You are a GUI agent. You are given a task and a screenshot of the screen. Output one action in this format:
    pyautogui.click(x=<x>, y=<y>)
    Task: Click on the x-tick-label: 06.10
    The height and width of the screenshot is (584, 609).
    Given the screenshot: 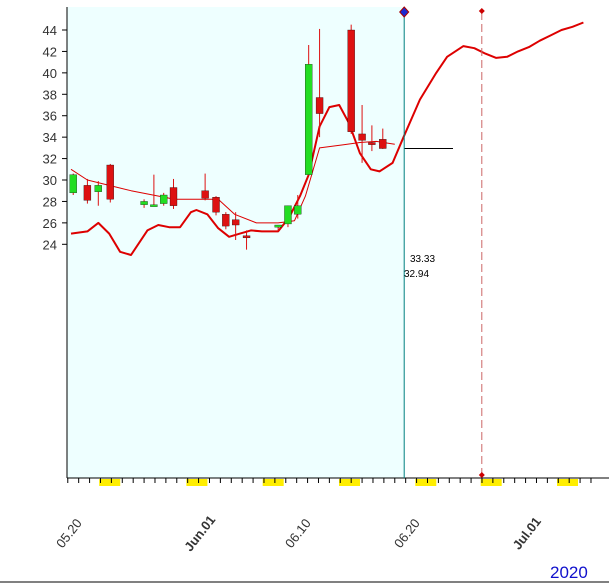 What is the action you would take?
    pyautogui.click(x=298, y=533)
    